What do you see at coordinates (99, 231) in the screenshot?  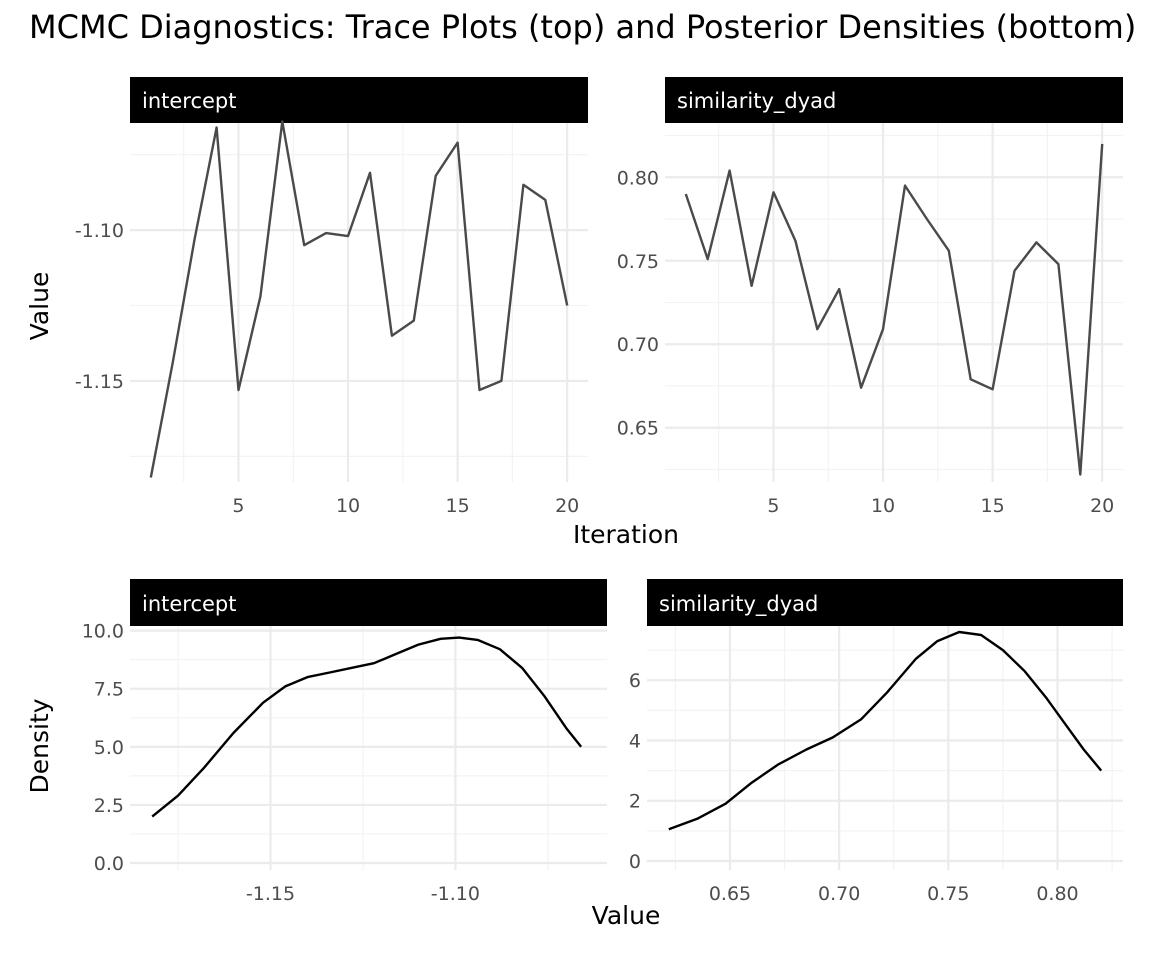 I see `y-tick-label: -1.10` at bounding box center [99, 231].